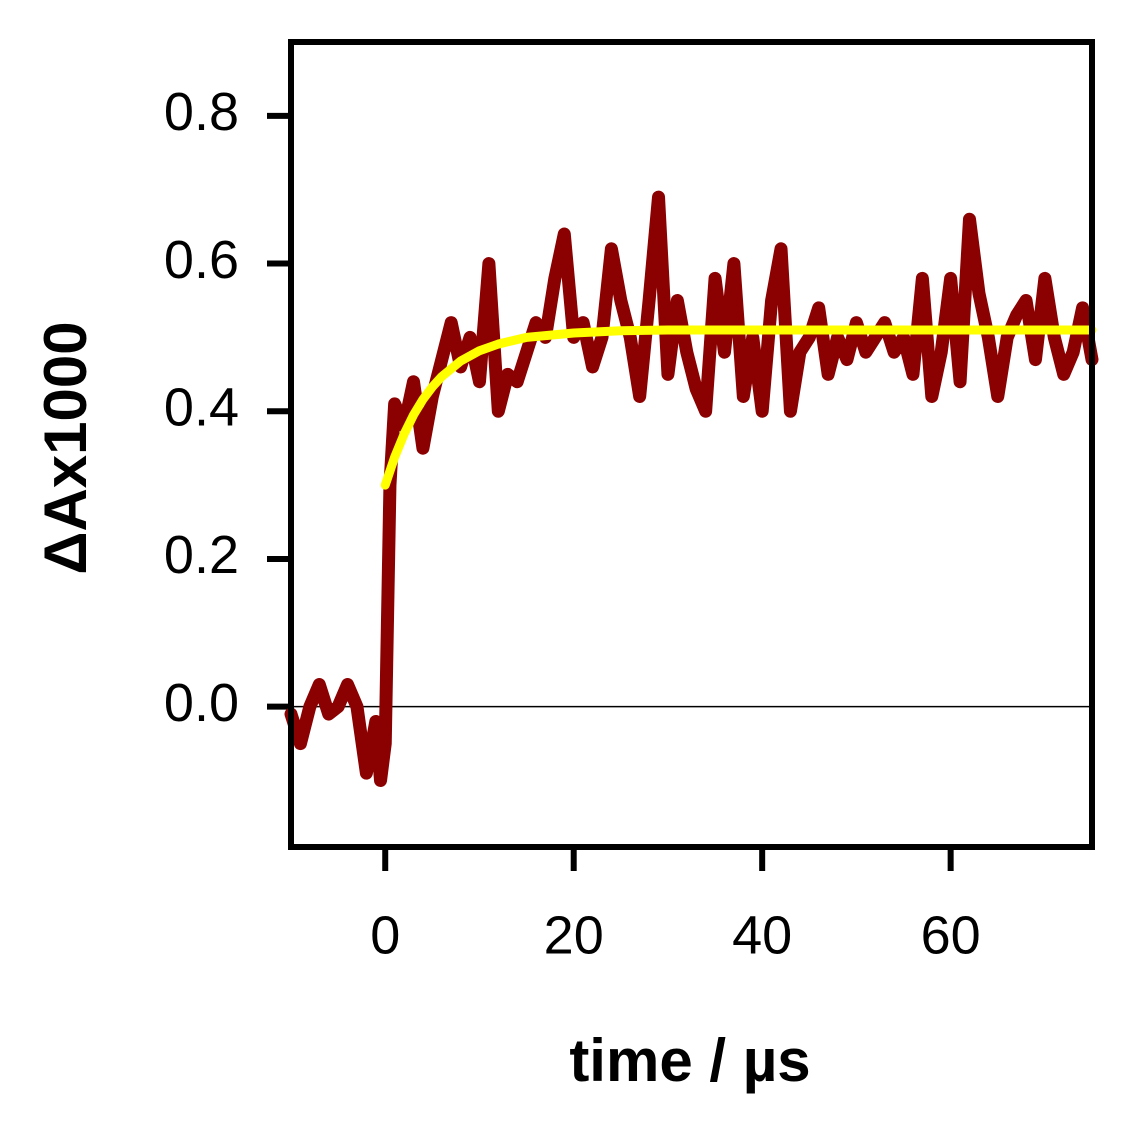 This screenshot has width=1146, height=1124. What do you see at coordinates (201, 703) in the screenshot?
I see `y-tick-label: 0.0` at bounding box center [201, 703].